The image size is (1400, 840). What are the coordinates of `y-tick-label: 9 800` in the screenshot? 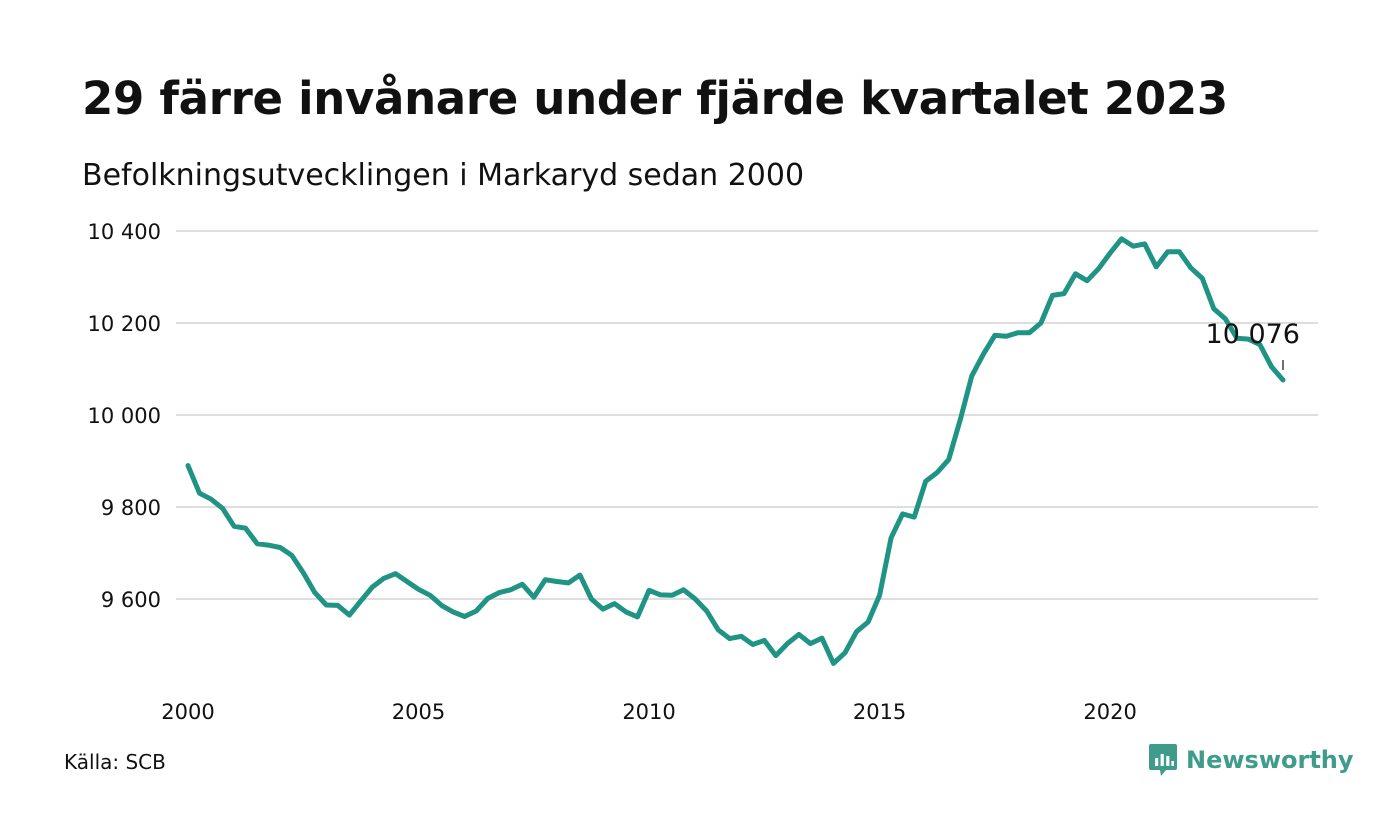 It's located at (131, 508).